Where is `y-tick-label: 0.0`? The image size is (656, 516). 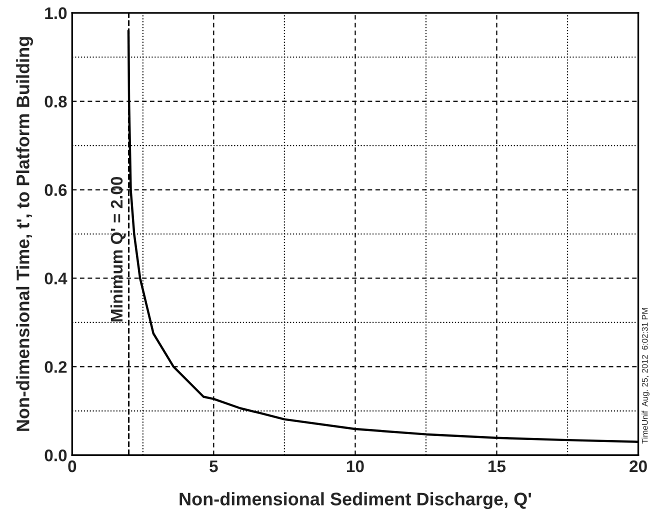 y-tick-label: 0.0 is located at coordinates (55, 456).